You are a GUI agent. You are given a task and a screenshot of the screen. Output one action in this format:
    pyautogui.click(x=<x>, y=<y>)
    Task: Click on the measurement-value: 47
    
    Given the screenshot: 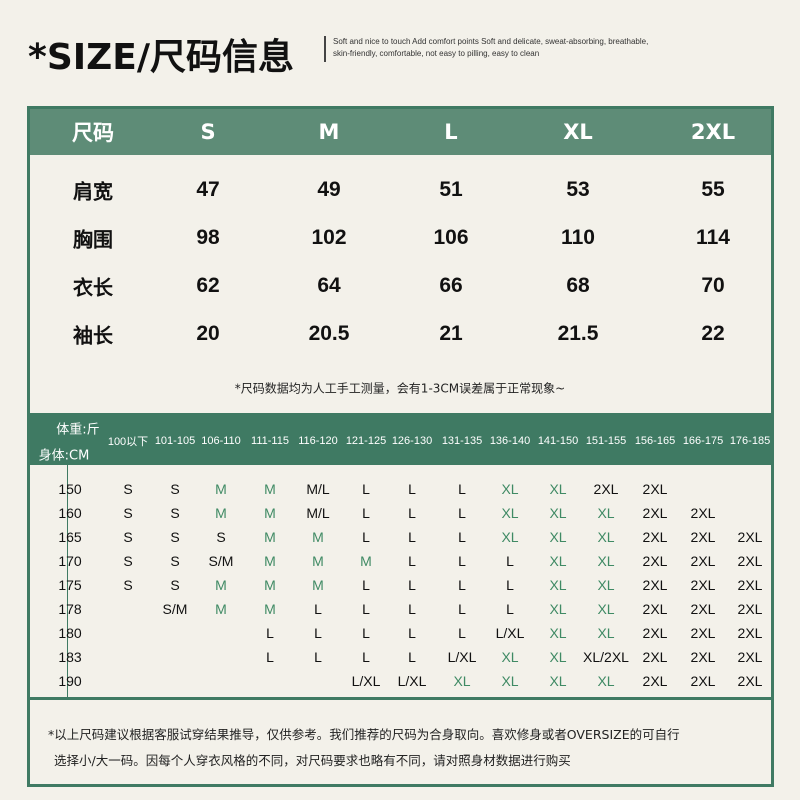 What is the action you would take?
    pyautogui.click(x=208, y=189)
    